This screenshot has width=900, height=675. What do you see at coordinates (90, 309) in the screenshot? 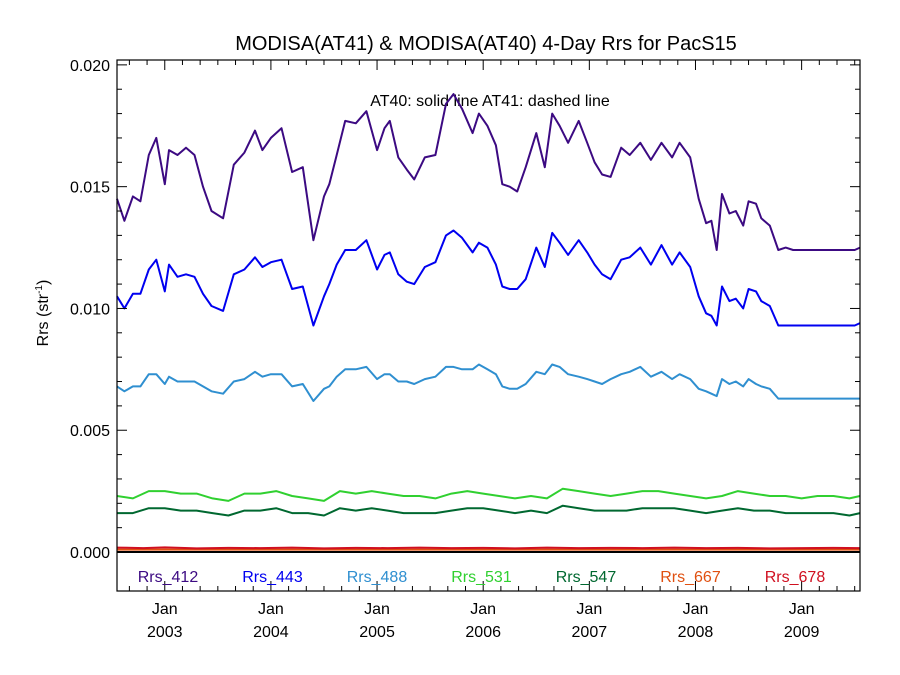
I see `y-tick-label: 0.010` at bounding box center [90, 309].